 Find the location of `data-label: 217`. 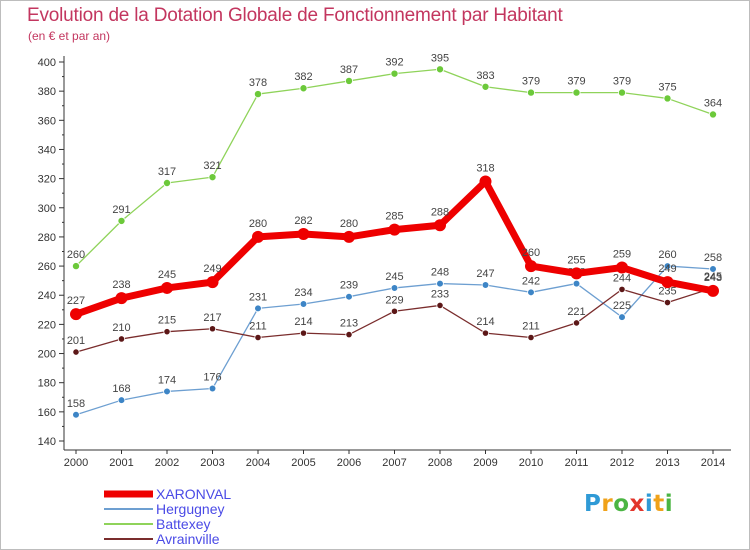

data-label: 217 is located at coordinates (212, 318).